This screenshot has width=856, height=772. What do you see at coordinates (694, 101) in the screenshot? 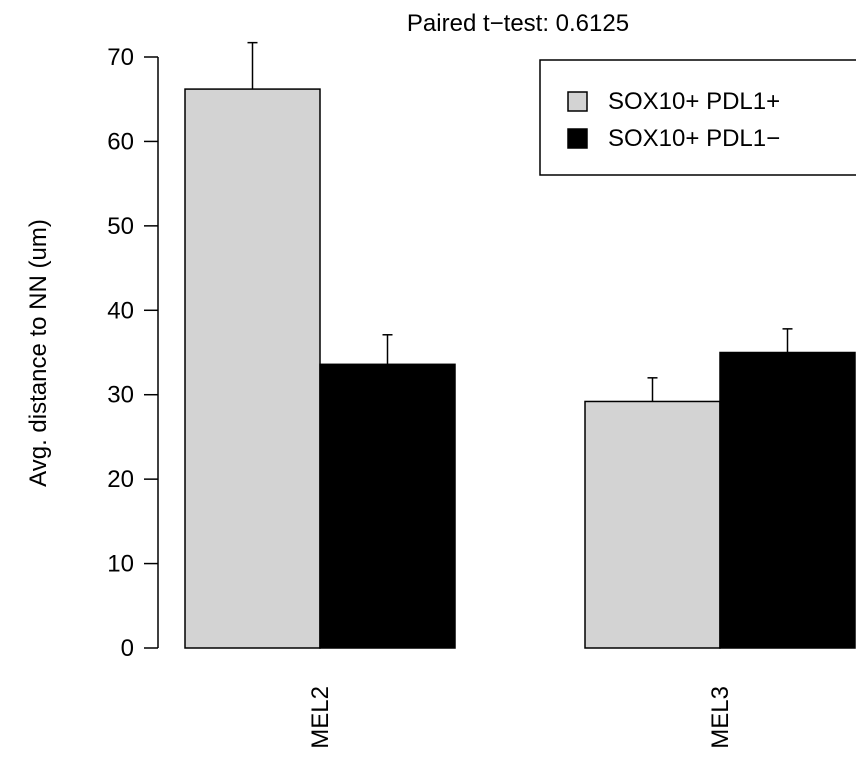
I see `legend-label: SOX10+ PDL1+` at bounding box center [694, 101].